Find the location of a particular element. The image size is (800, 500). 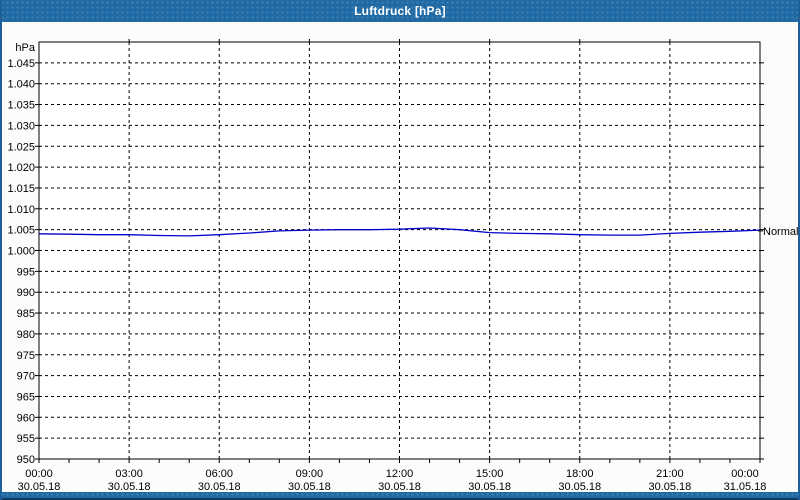

y-tick-label: 1.005 is located at coordinates (21, 231).